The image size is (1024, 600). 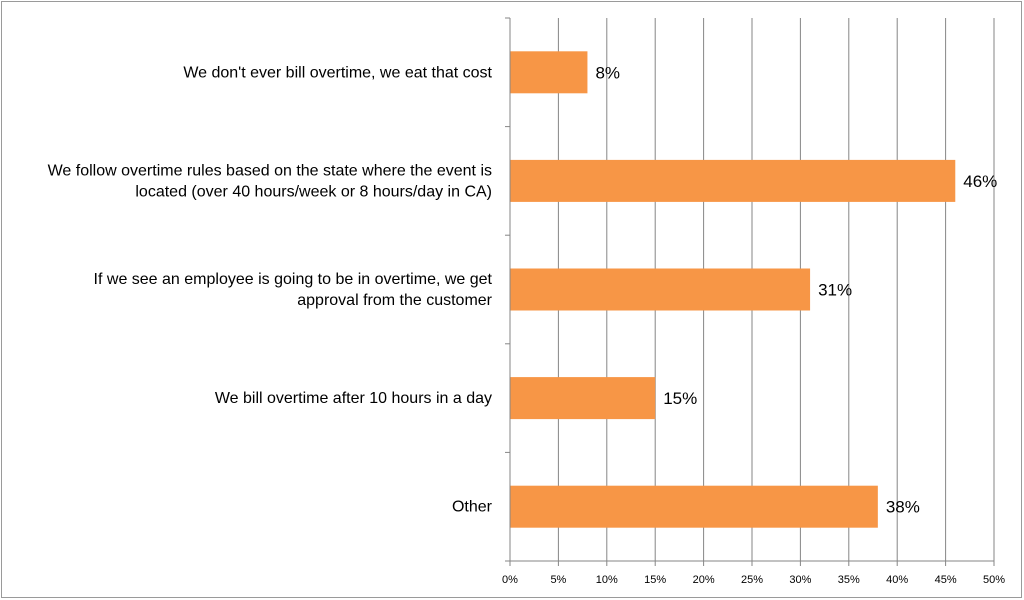 I want to click on x-tick-label: 0%, so click(x=510, y=580).